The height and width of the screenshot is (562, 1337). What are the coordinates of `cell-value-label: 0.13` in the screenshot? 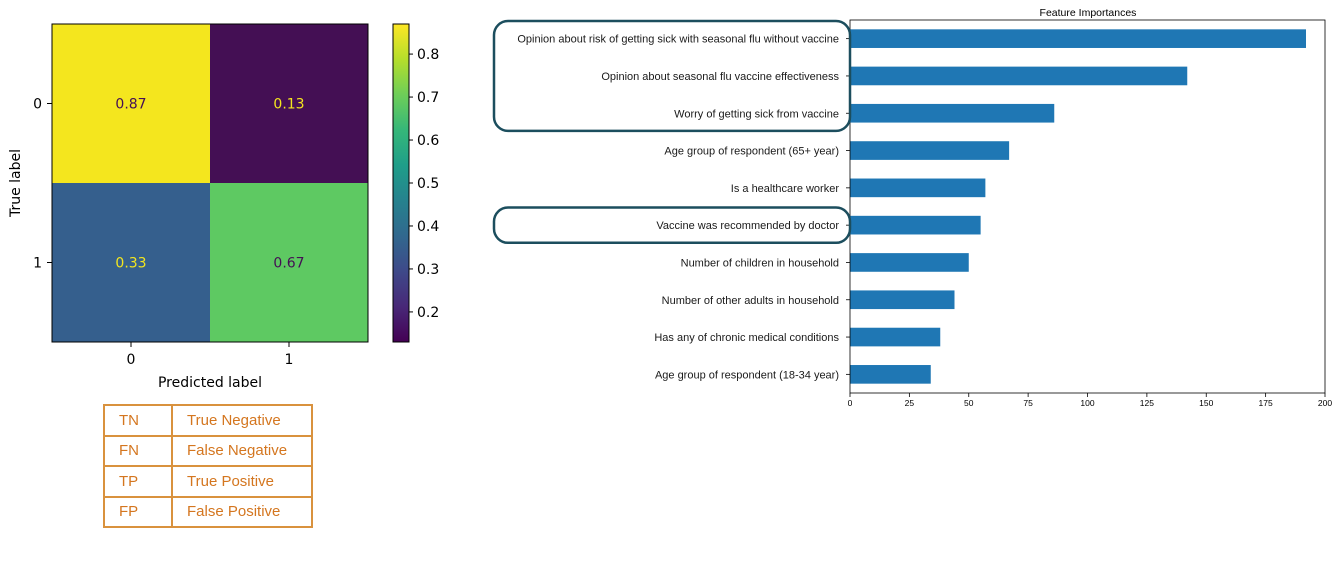 It's located at (288, 105).